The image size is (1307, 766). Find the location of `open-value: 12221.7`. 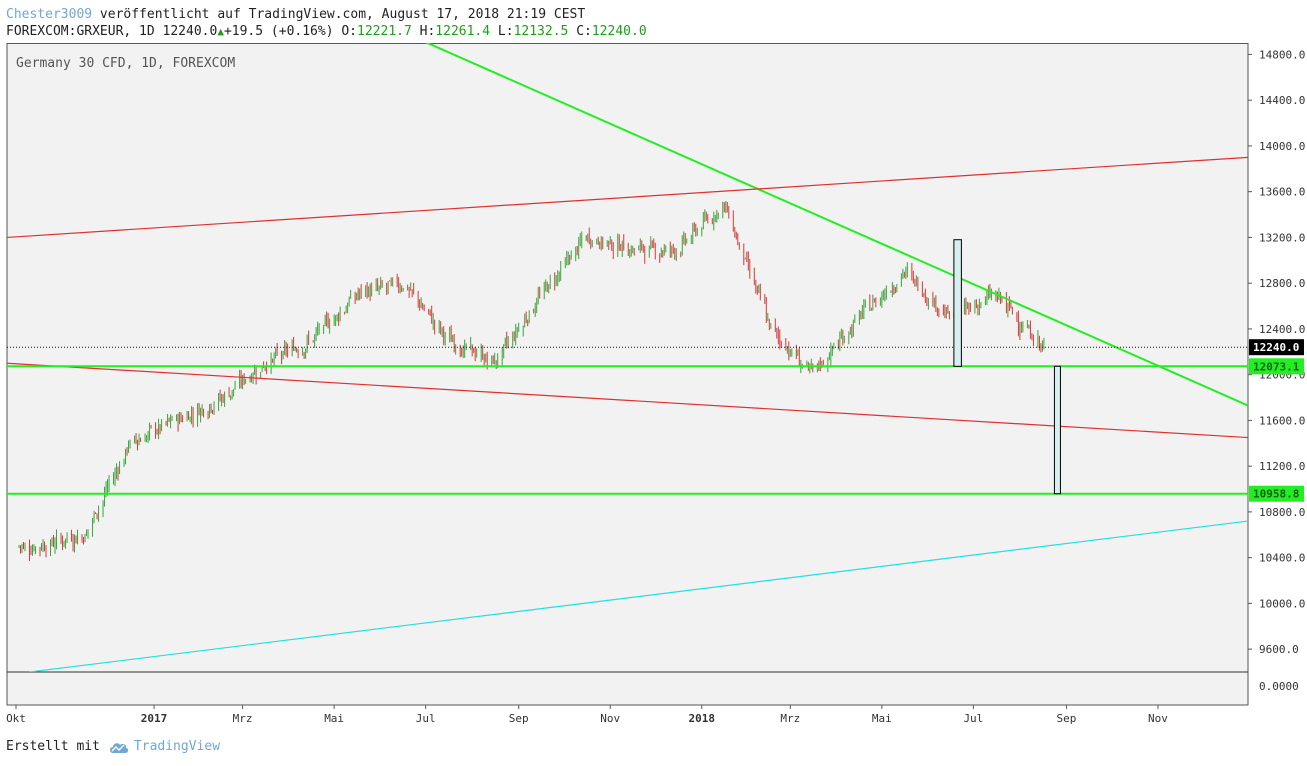

open-value: 12221.7 is located at coordinates (384, 31).